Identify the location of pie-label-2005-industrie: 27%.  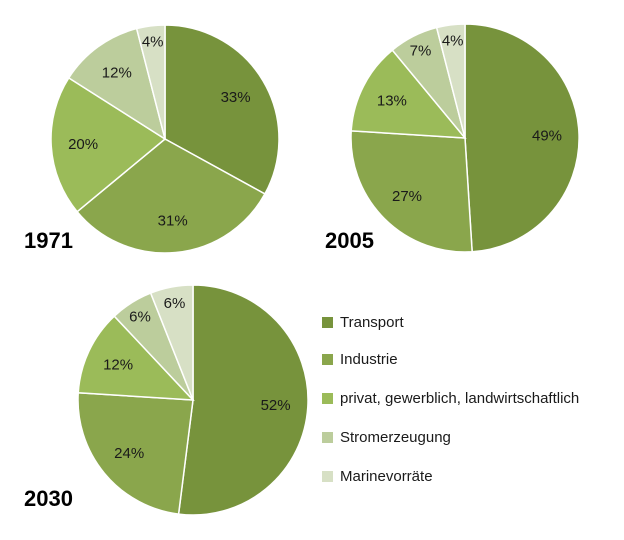
(407, 196).